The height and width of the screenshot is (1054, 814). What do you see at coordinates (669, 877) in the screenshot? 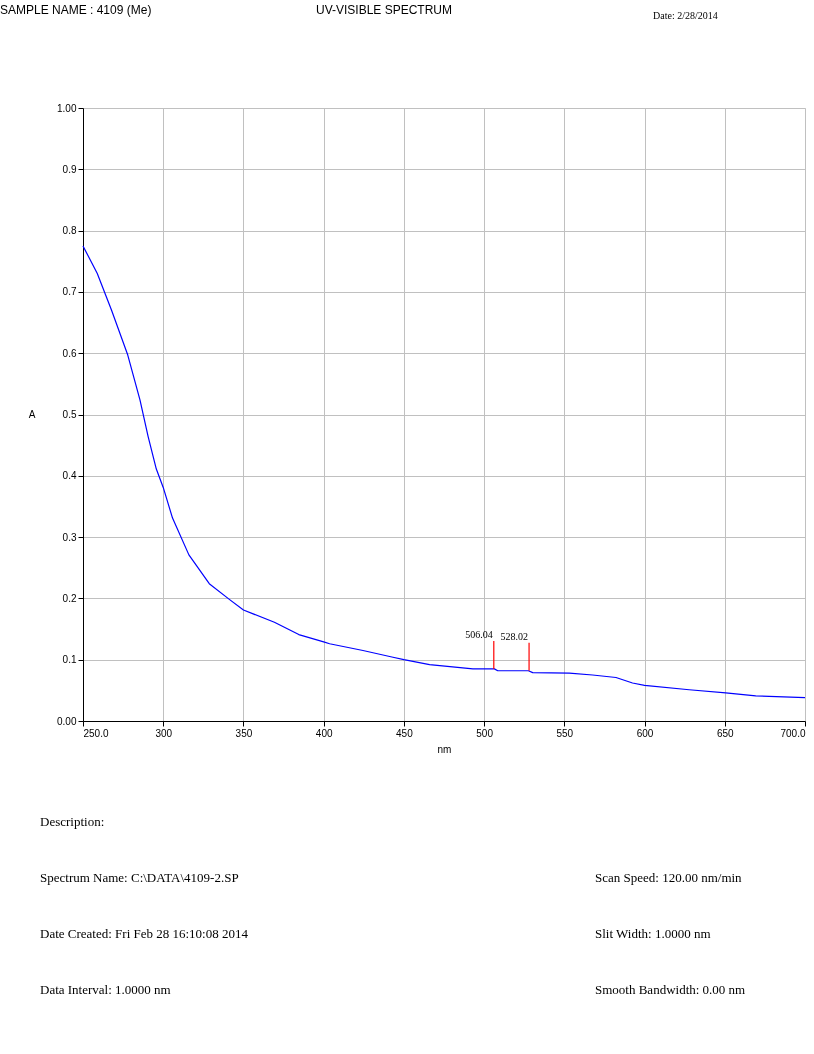
I see `text: Scan Speed: 120.00 nm/min` at bounding box center [669, 877].